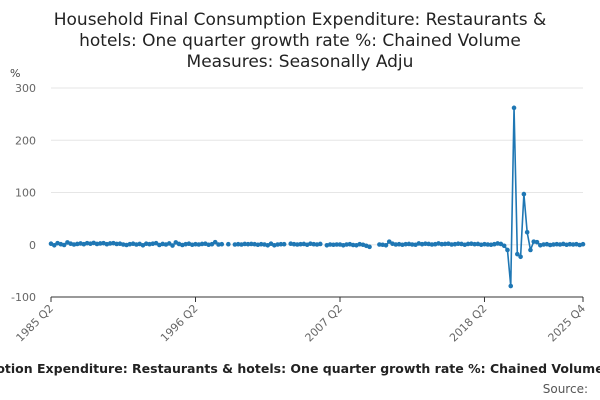 The image size is (600, 400). I want to click on y-axis-ticks: 300 200 100 0 -100, so click(23, 193).